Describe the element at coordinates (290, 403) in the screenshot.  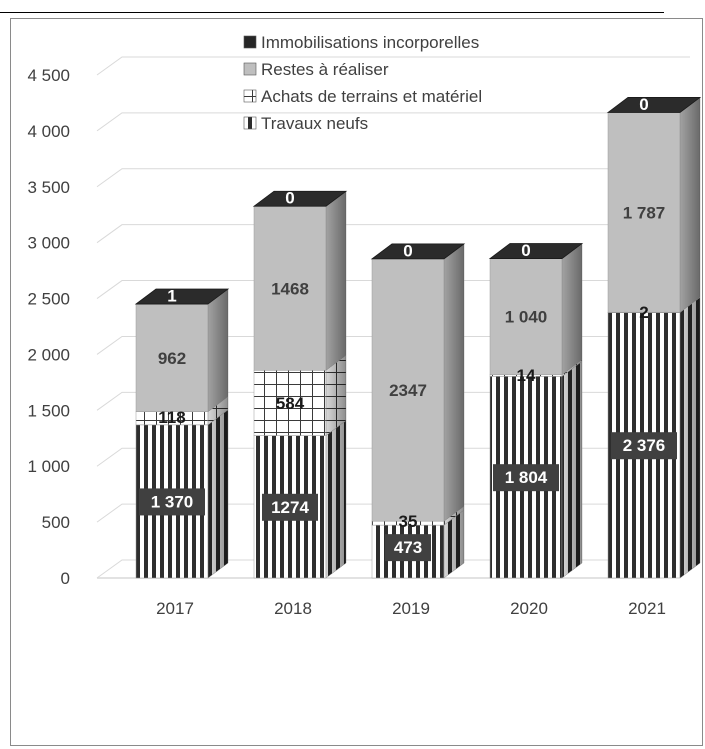
I see `data-label: 584` at that location.